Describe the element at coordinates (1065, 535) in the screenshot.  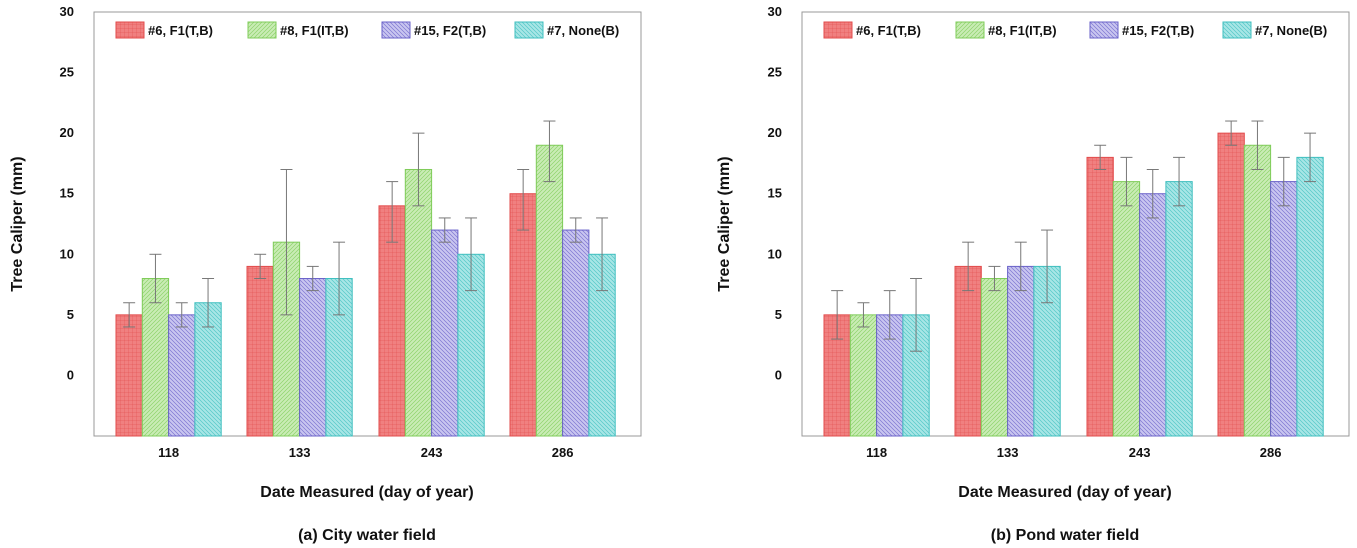
I see `panel-caption: (b) Pond water field` at that location.